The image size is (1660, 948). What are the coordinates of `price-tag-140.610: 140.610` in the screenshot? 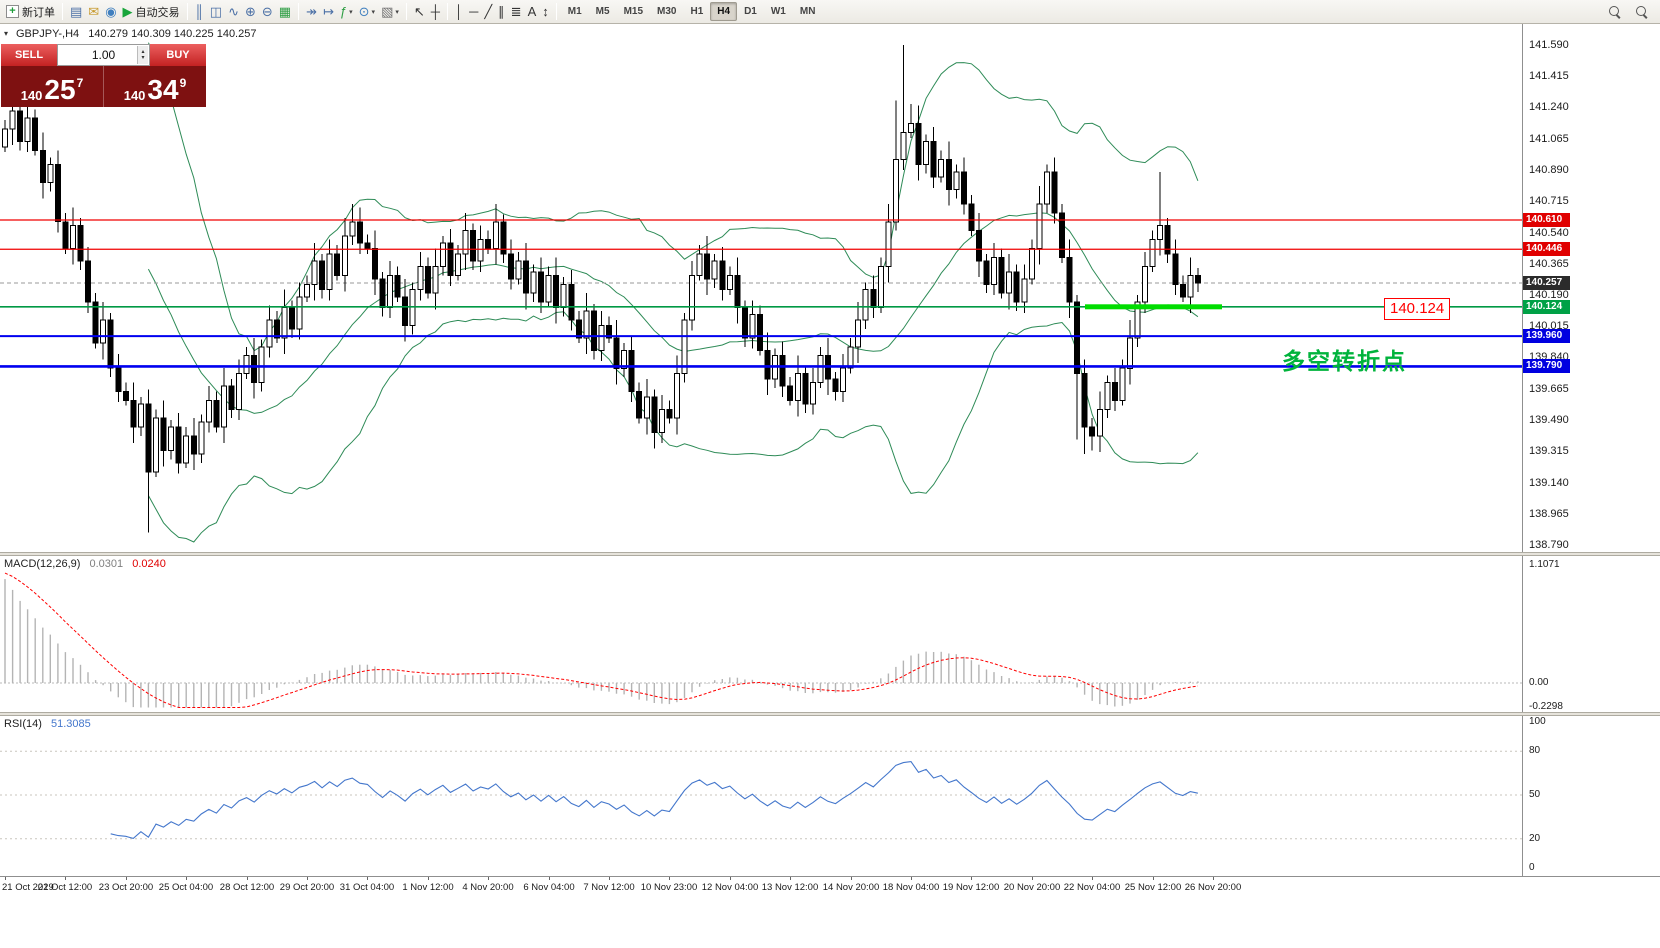 It's located at (1546, 220).